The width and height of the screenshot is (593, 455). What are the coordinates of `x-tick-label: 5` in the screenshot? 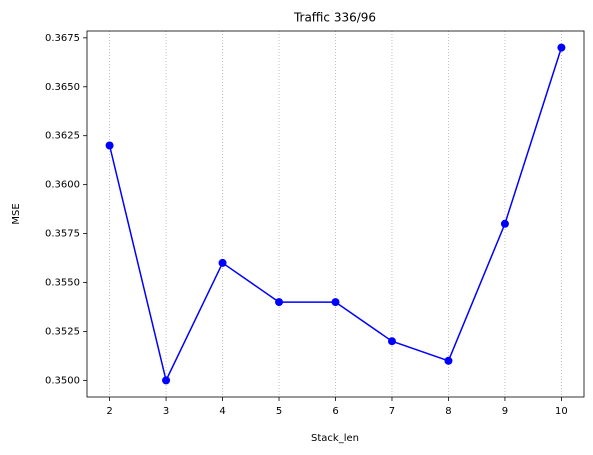 It's located at (279, 411).